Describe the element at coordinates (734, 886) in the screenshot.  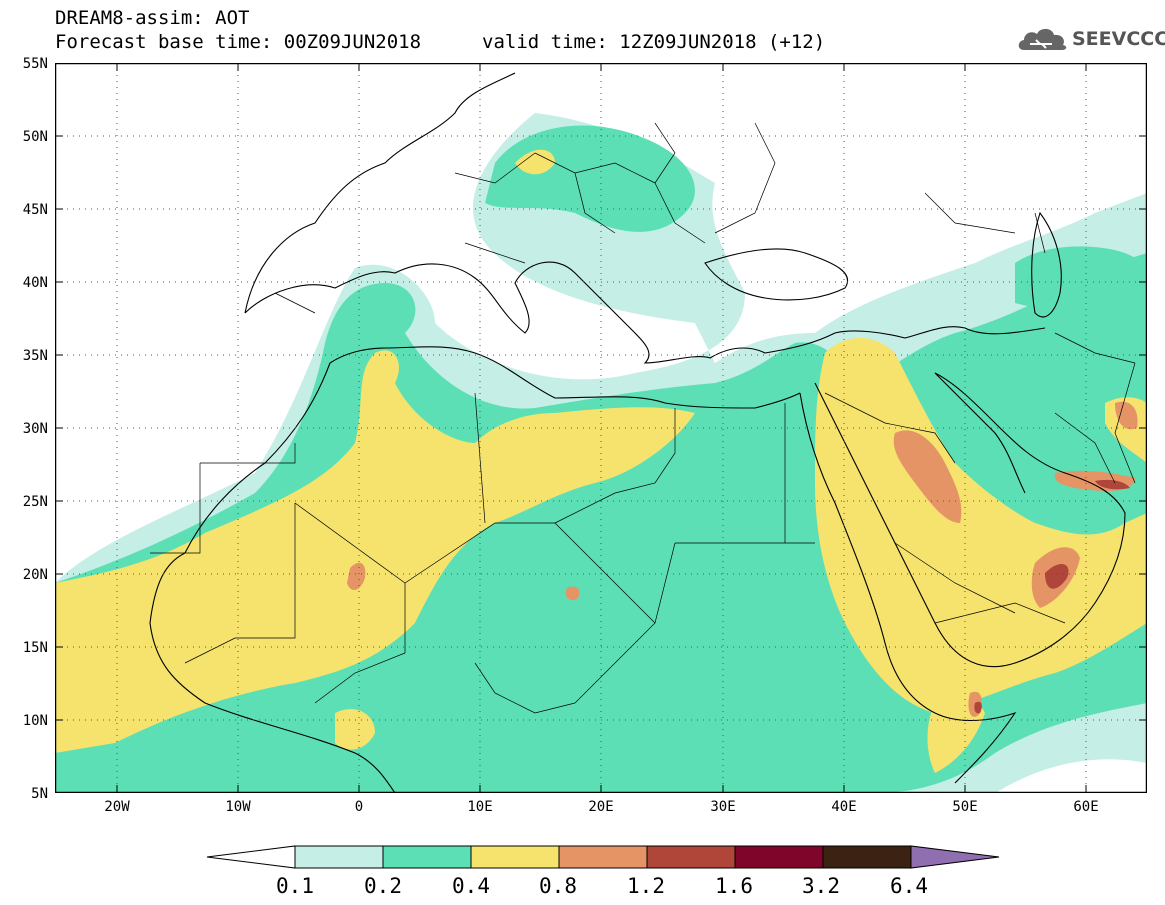
I see `colorbar-label-5: 1.6` at that location.